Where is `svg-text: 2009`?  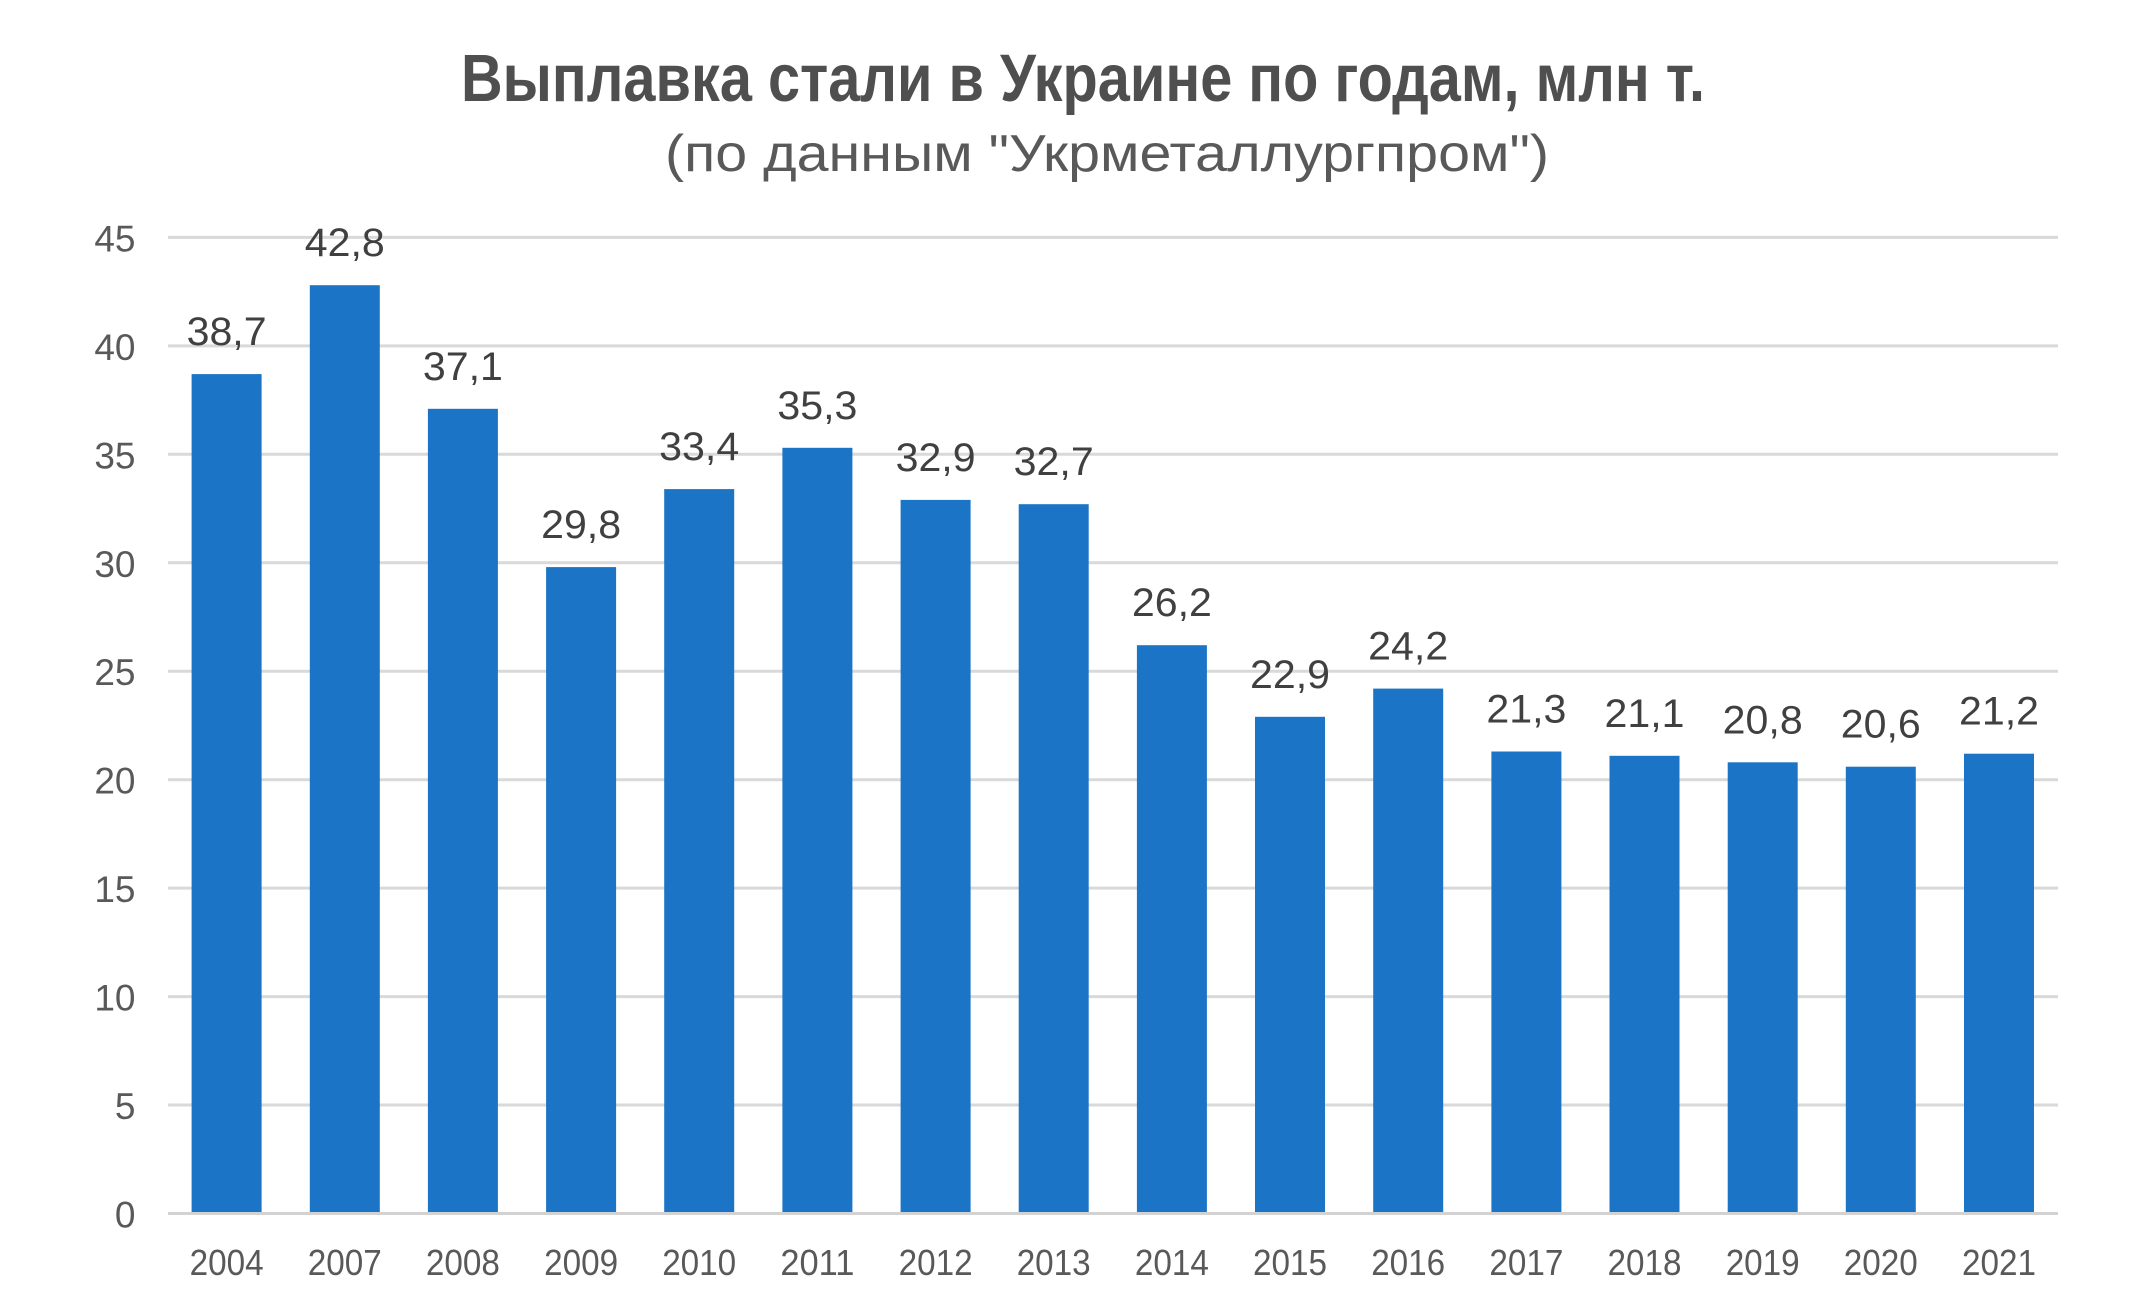
svg-text: 2009 is located at coordinates (581, 1263).